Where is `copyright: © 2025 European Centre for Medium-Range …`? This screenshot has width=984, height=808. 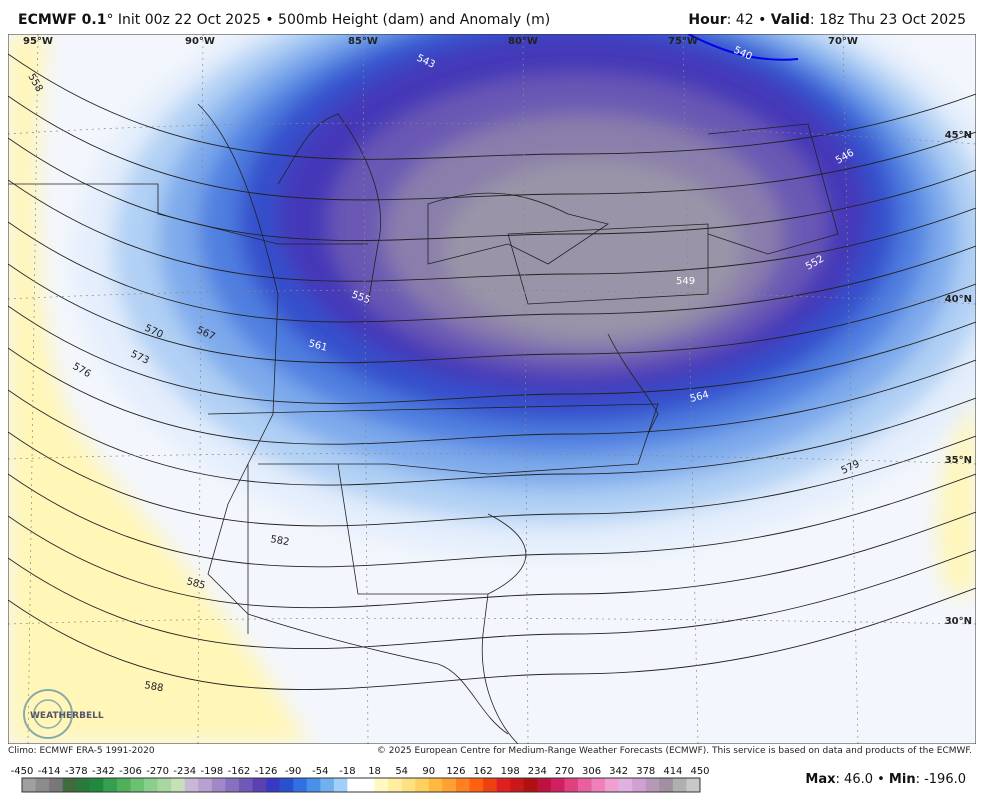
copyright: © 2025 European Centre for Medium-Range … is located at coordinates (674, 751).